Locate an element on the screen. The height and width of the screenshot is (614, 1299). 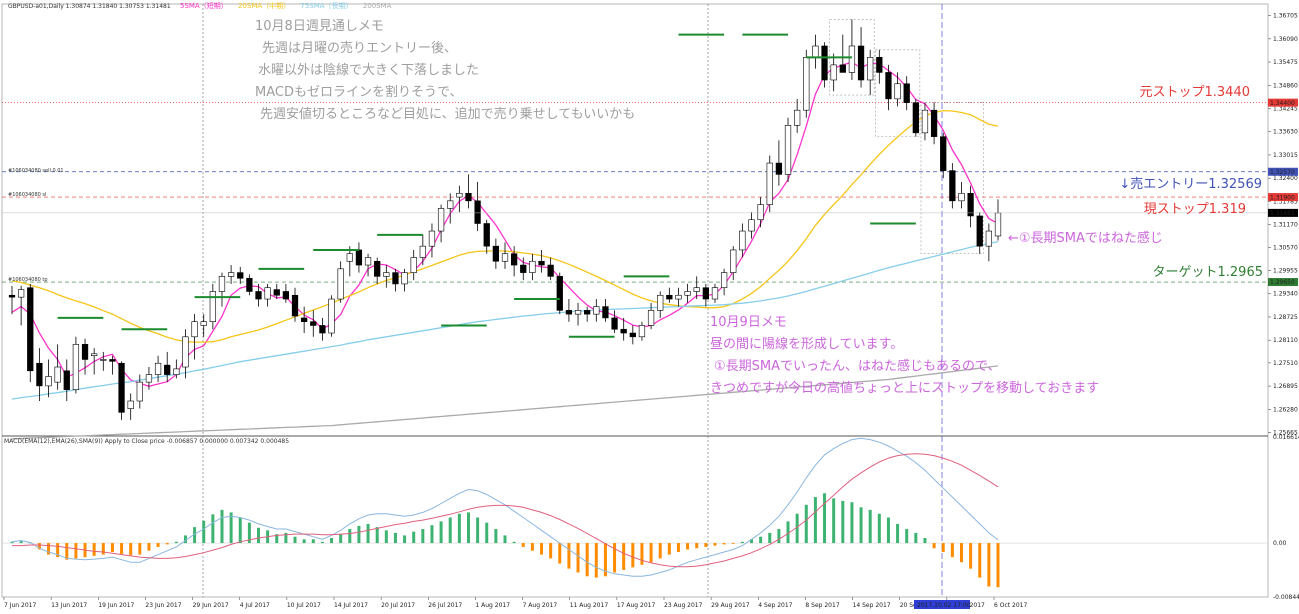
price-tick-label: 1.25665 is located at coordinates (1285, 433).